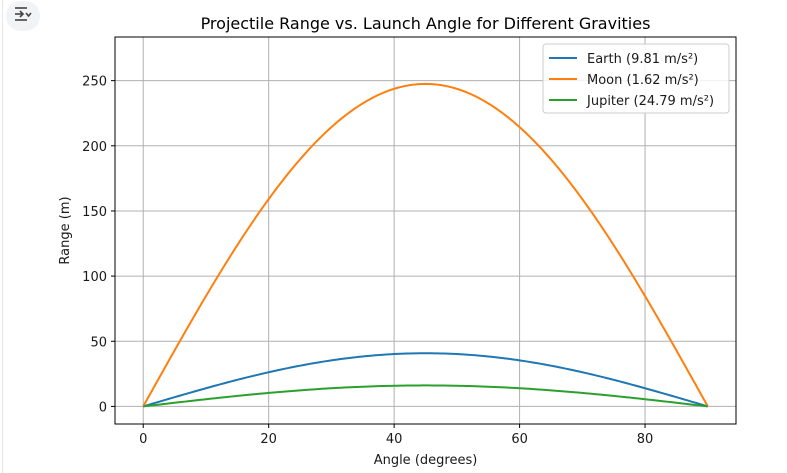 The image size is (787, 473). Describe the element at coordinates (2, 236) in the screenshot. I see `left-divider` at that location.